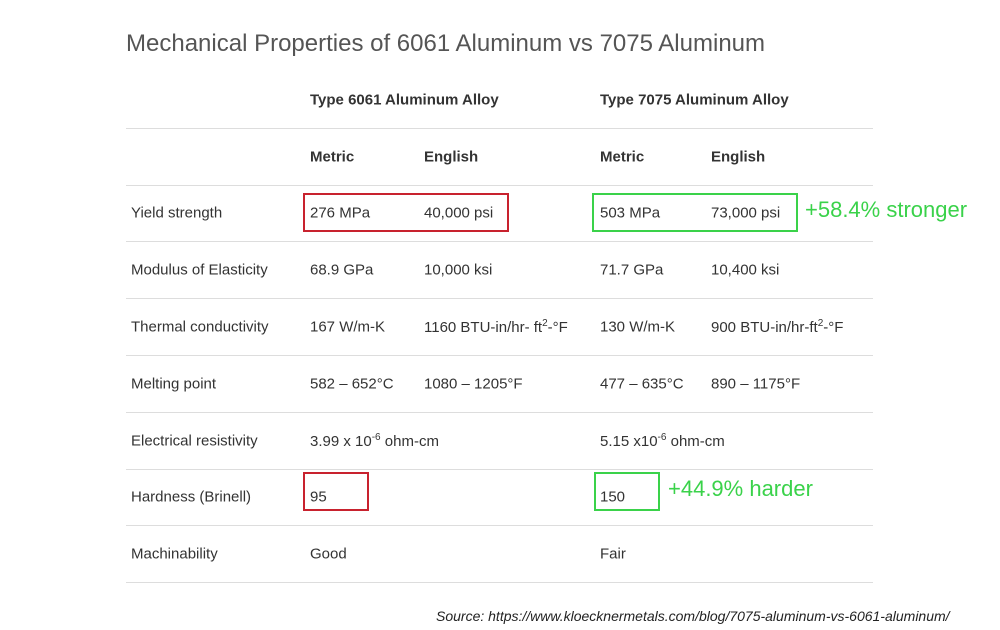  Describe the element at coordinates (756, 384) in the screenshot. I see `cell-e2: 890 – 1175°F` at that location.